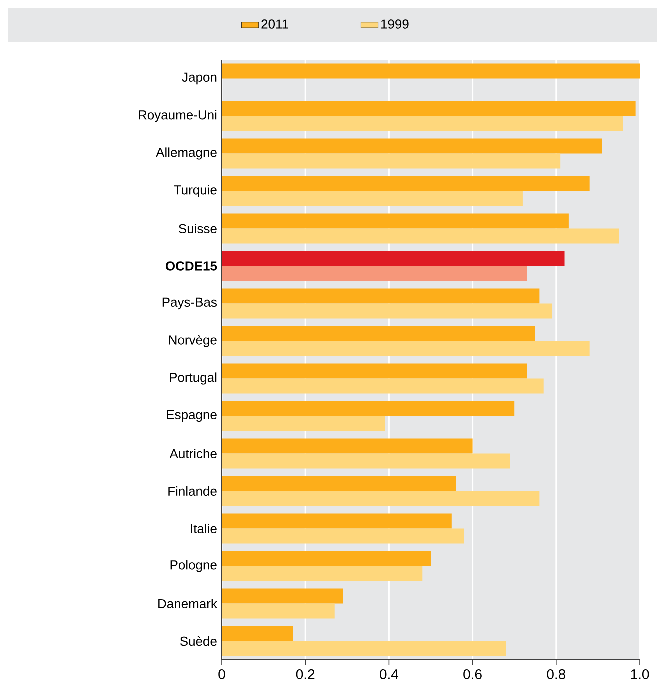 This screenshot has width=657, height=696. I want to click on y-tick-label: Allemagne, so click(186, 154).